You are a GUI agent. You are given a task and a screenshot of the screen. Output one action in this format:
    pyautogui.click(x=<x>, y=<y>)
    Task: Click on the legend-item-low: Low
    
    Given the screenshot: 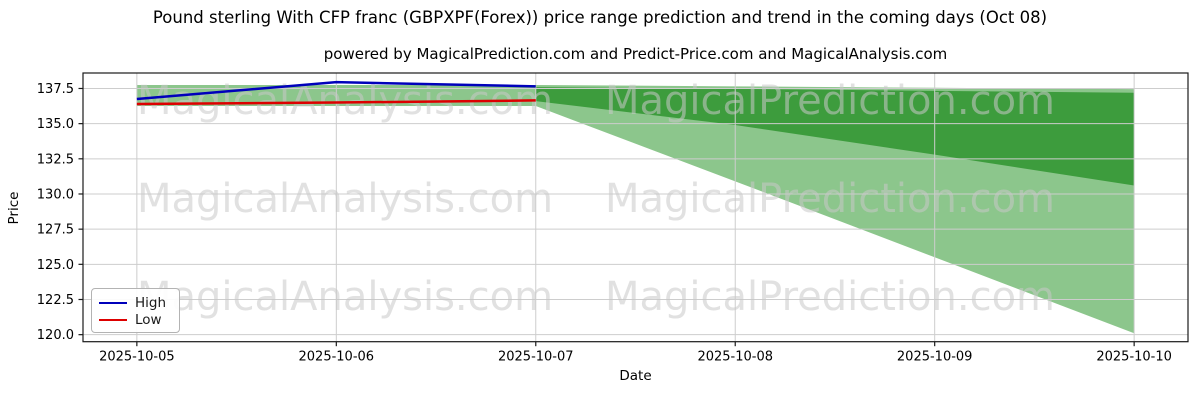 What is the action you would take?
    pyautogui.click(x=135, y=319)
    